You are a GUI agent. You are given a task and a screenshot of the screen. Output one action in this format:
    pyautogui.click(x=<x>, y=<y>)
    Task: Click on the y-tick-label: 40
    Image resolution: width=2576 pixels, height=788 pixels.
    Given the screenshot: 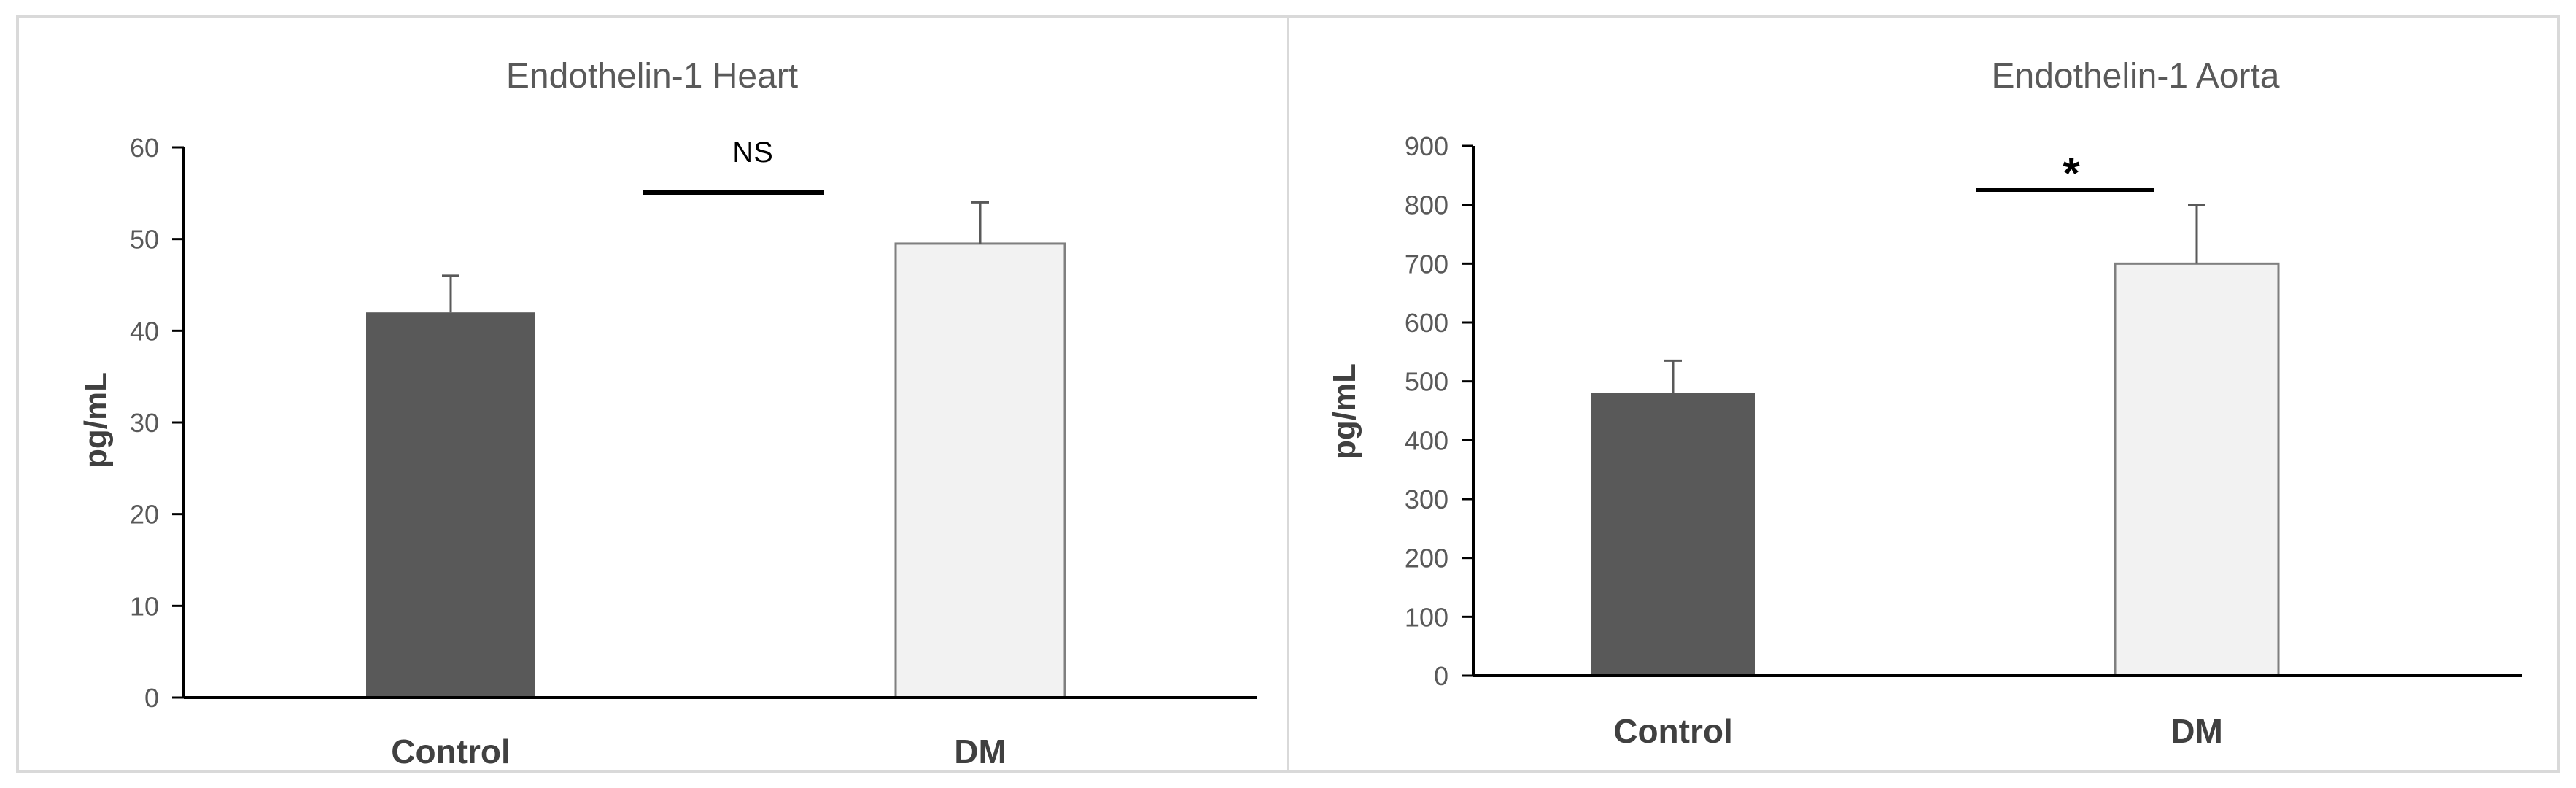 What is the action you would take?
    pyautogui.click(x=145, y=331)
    